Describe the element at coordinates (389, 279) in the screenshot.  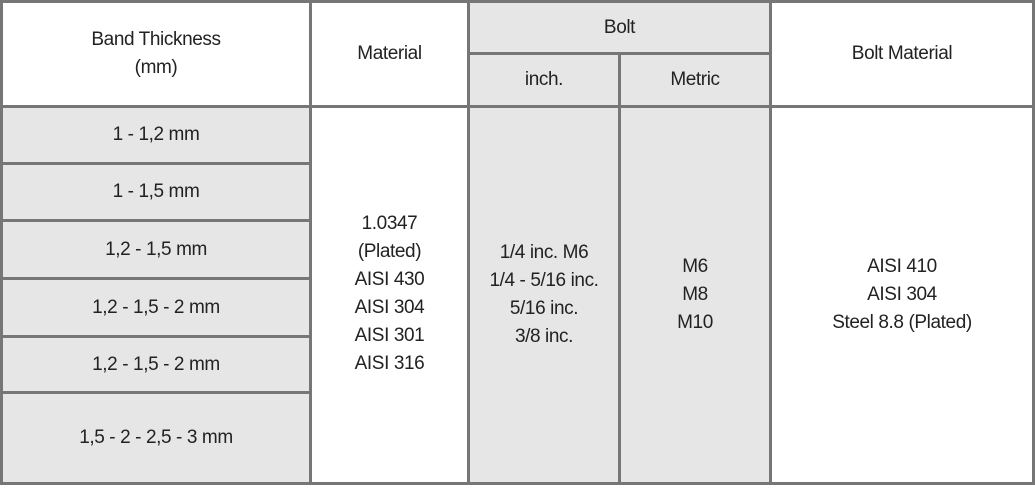
I see `material-item: AISI 430` at that location.